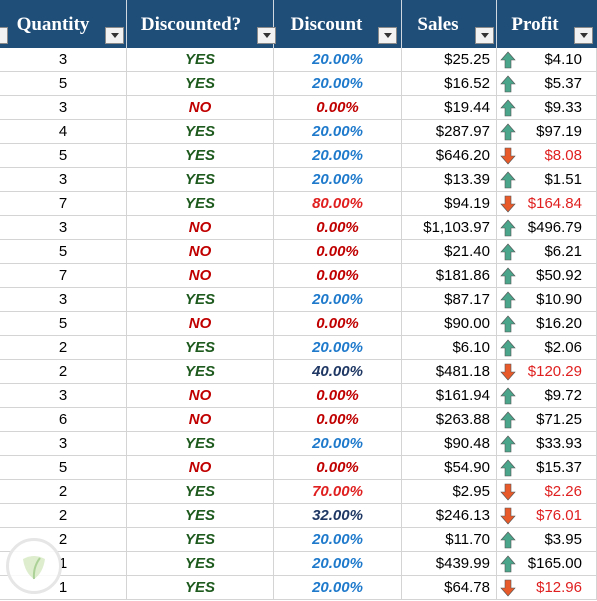 The width and height of the screenshot is (597, 601). I want to click on profit-cell: $2.06, so click(547, 348).